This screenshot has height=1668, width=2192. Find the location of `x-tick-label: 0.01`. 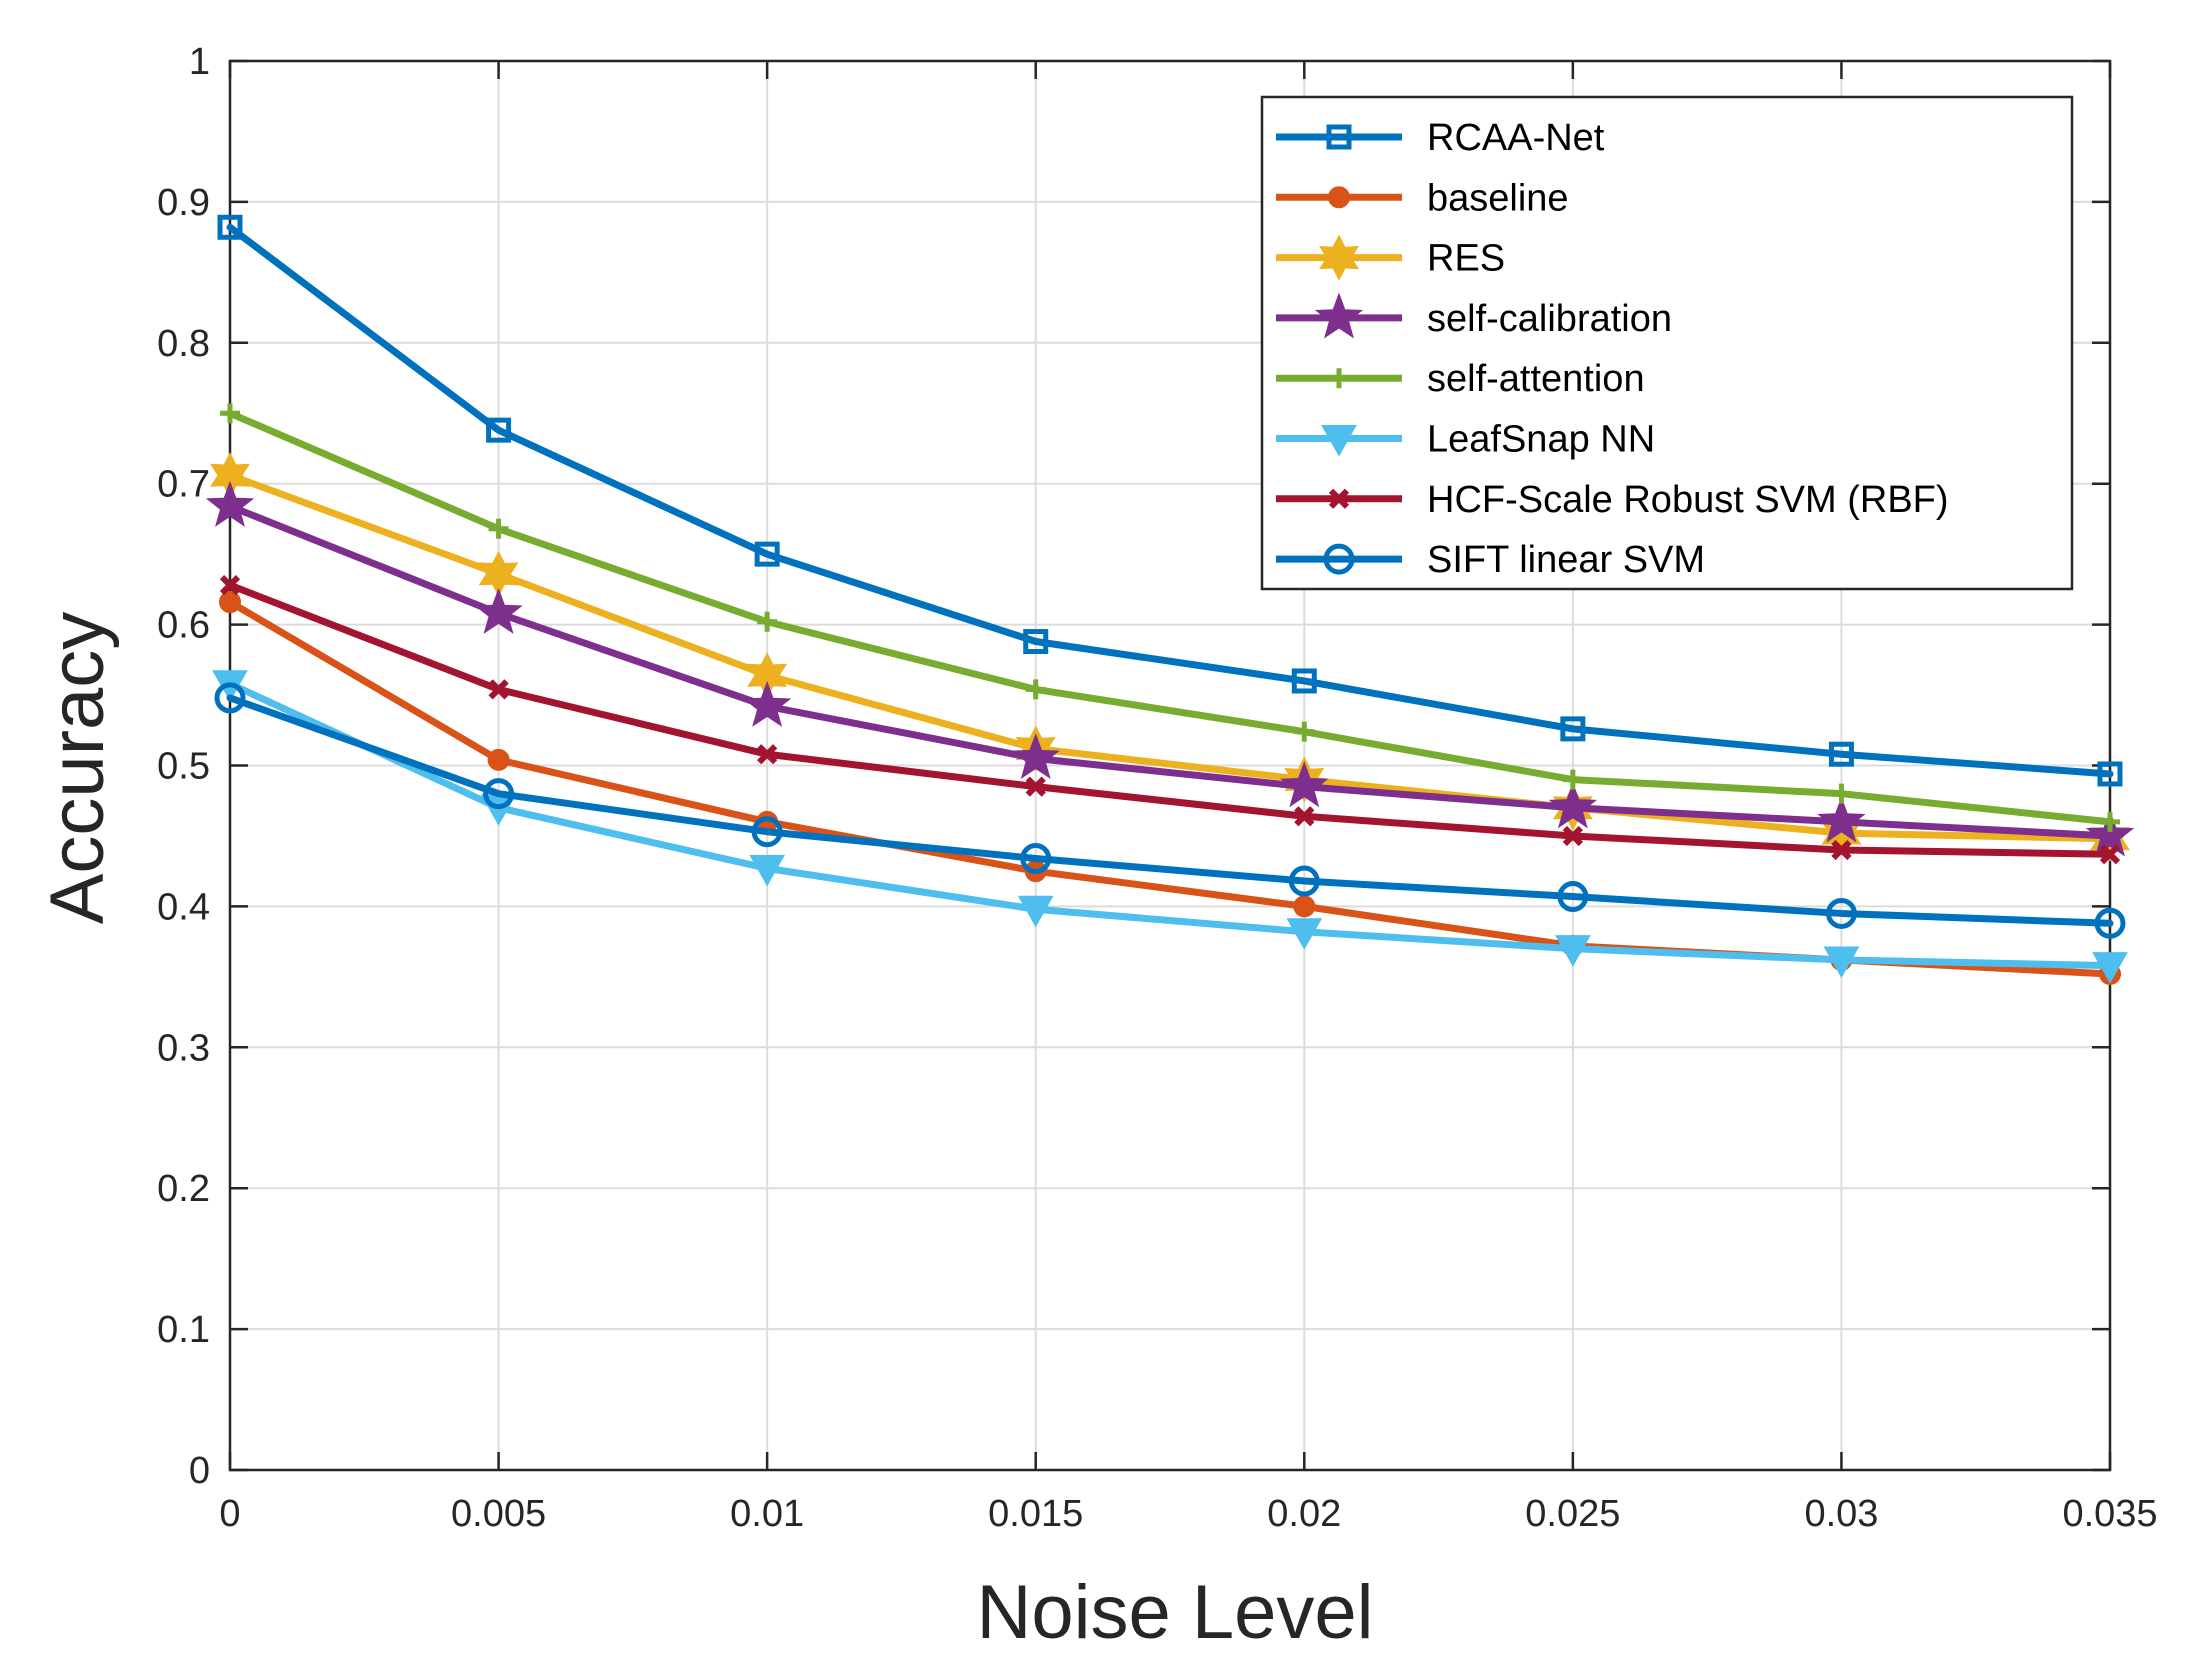

x-tick-label: 0.01 is located at coordinates (767, 1514).